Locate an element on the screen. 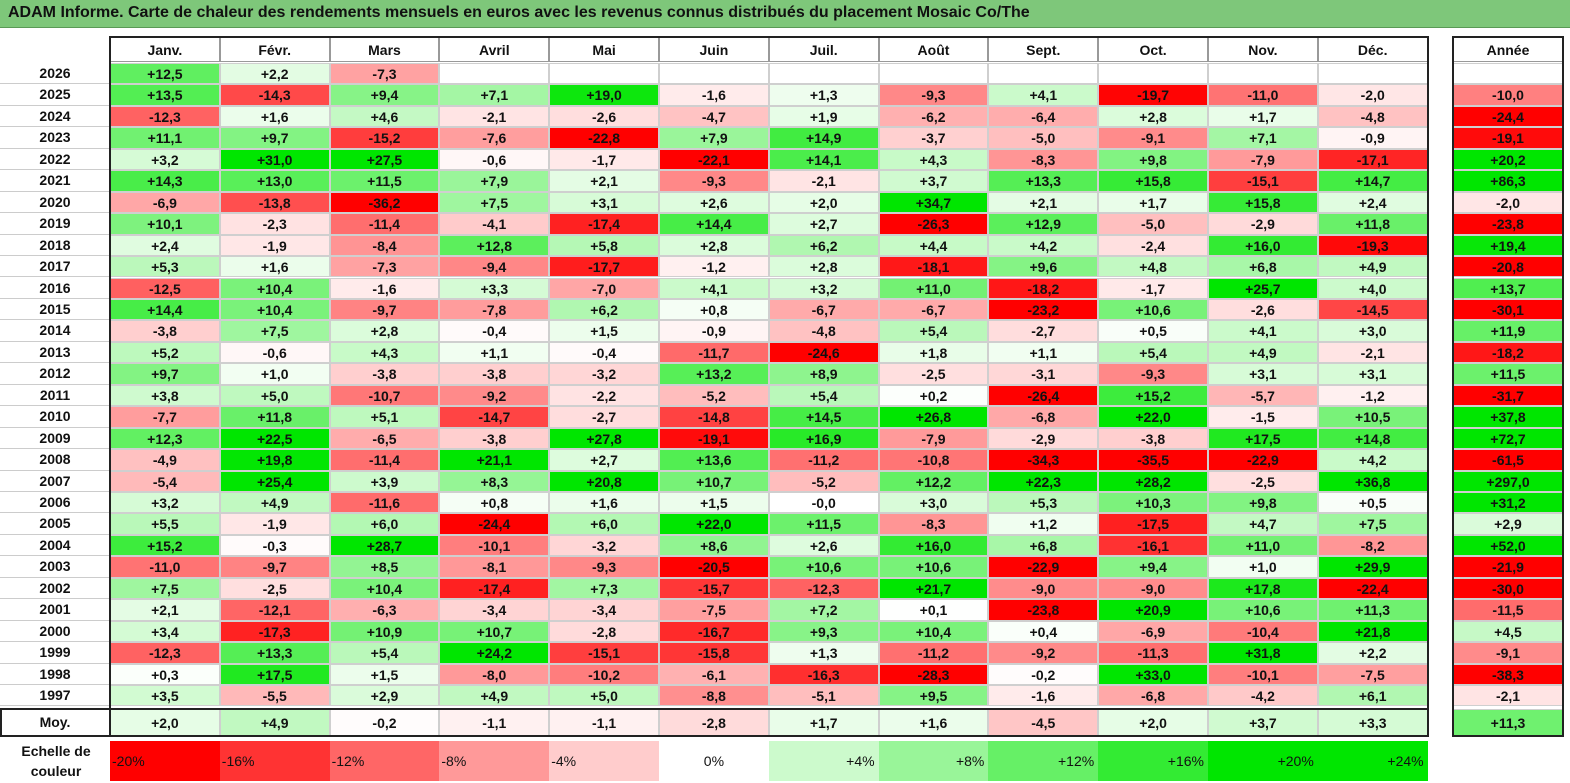 The image size is (1570, 783). year-label: 2016 is located at coordinates (55, 288).